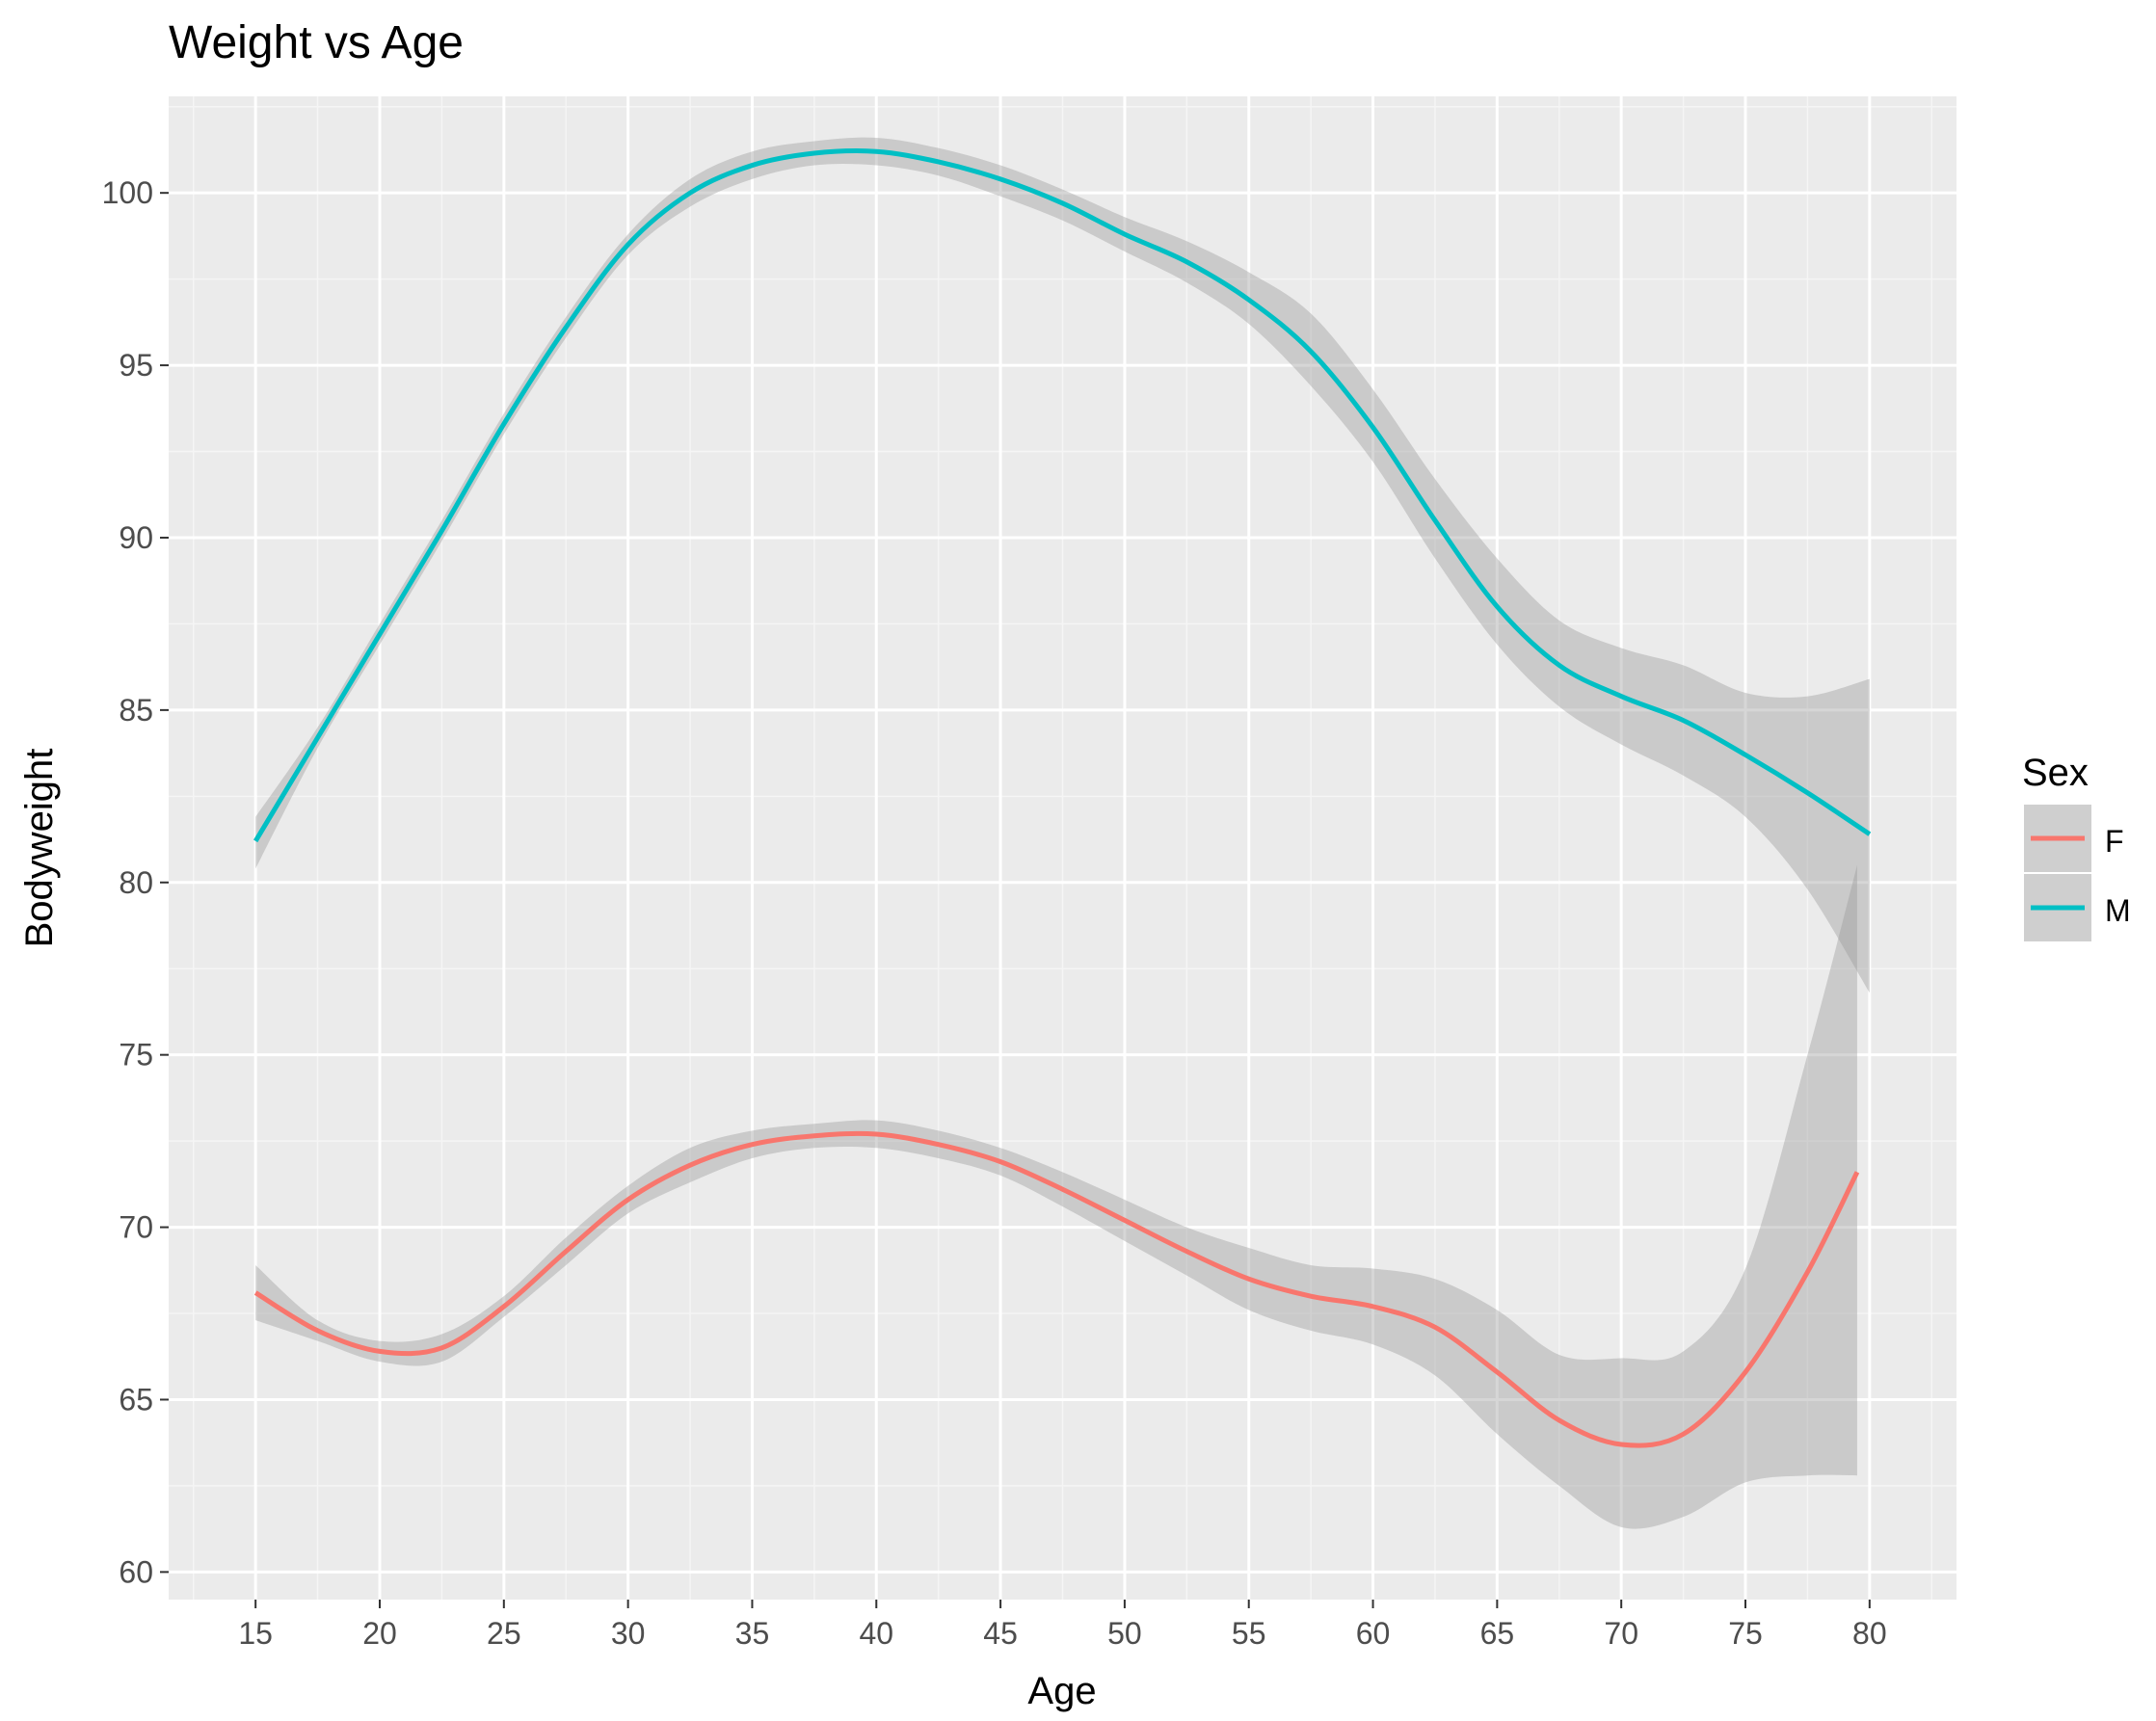  I want to click on y-tick-label: 85, so click(136, 710).